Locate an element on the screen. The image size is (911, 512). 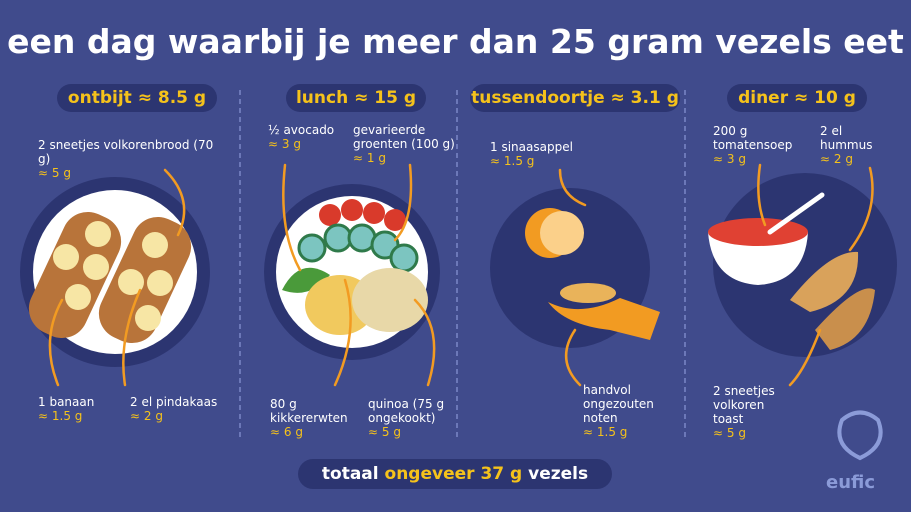
lunch-plate is located at coordinates (352, 272).